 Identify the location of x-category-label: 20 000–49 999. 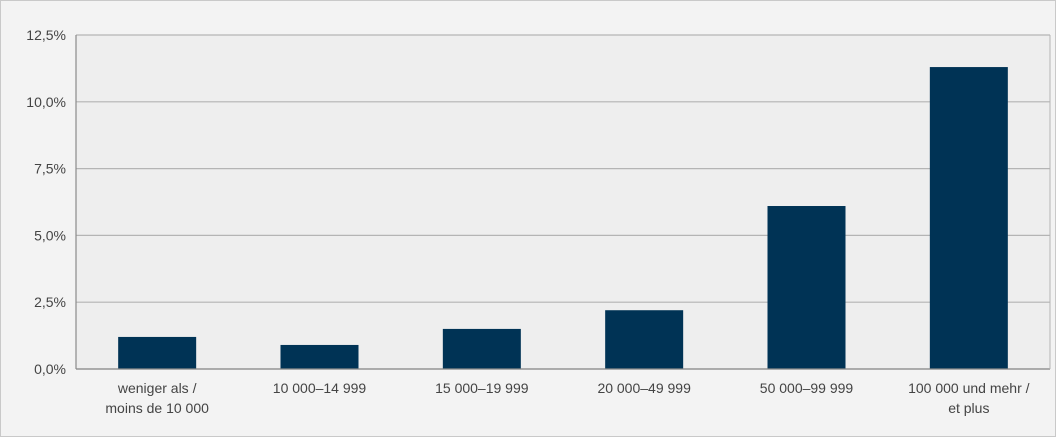
(644, 388).